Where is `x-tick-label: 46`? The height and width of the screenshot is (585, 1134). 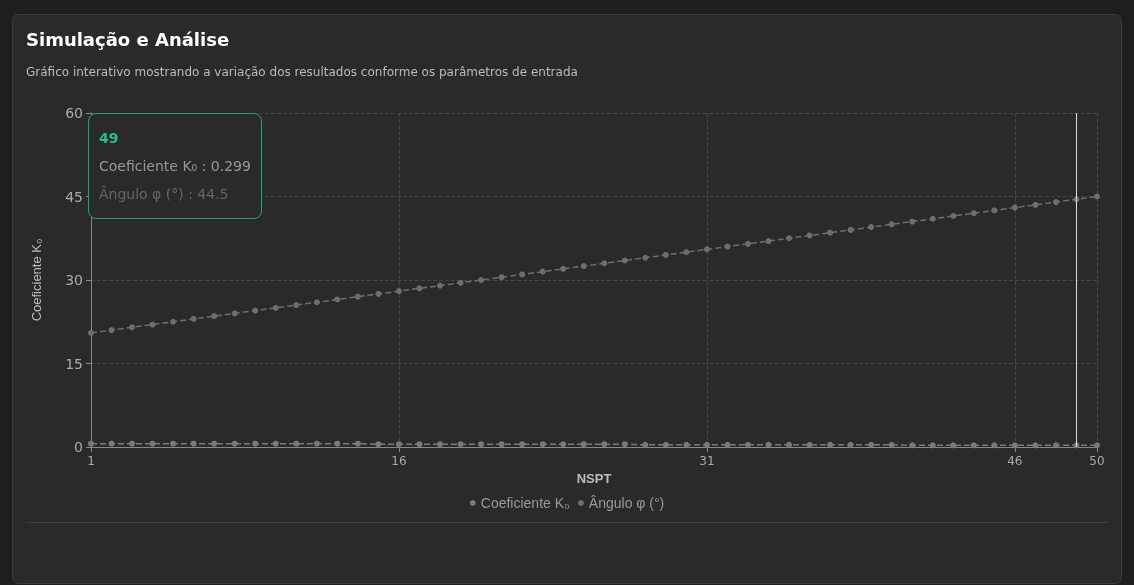 x-tick-label: 46 is located at coordinates (1015, 461).